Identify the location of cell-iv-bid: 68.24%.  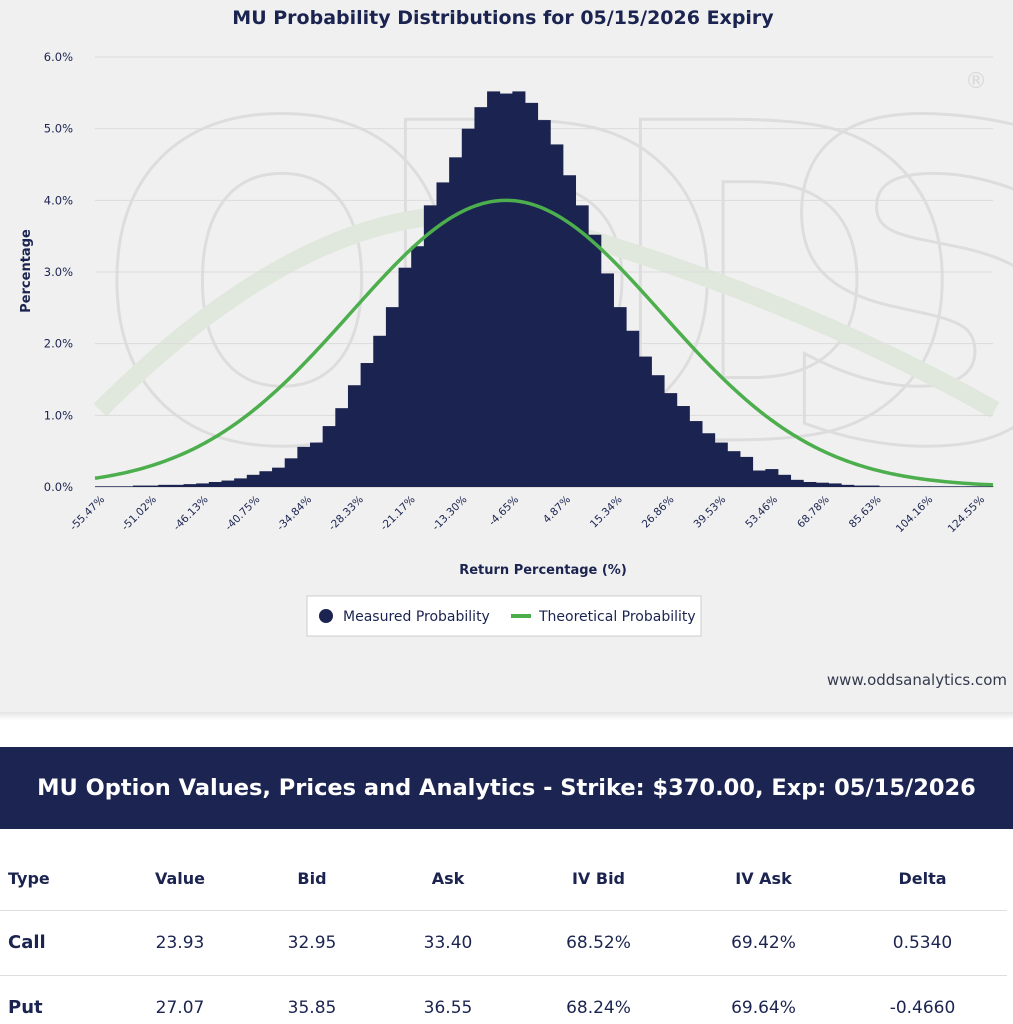
(598, 999).